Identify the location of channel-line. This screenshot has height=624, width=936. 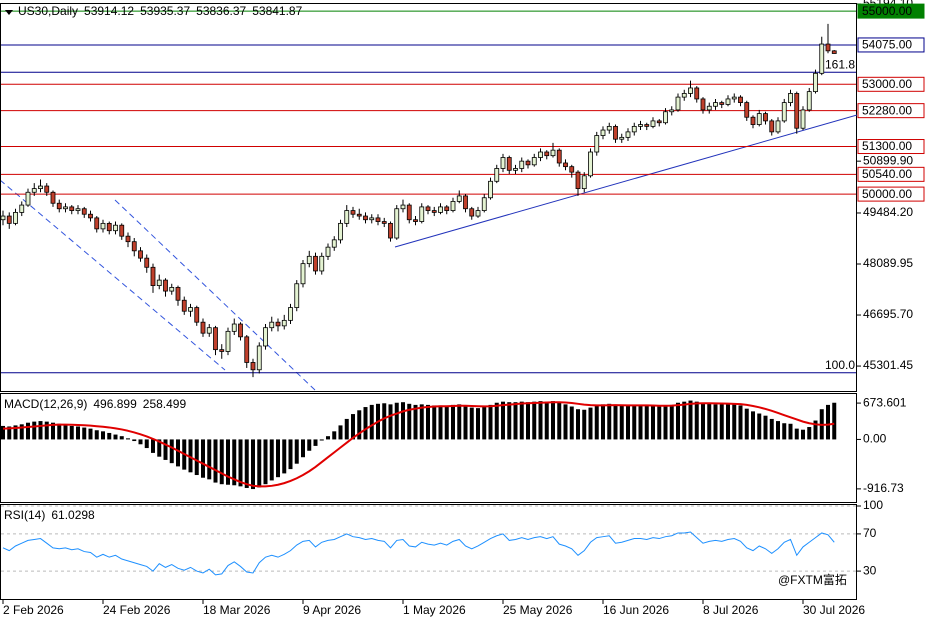
(215, 295).